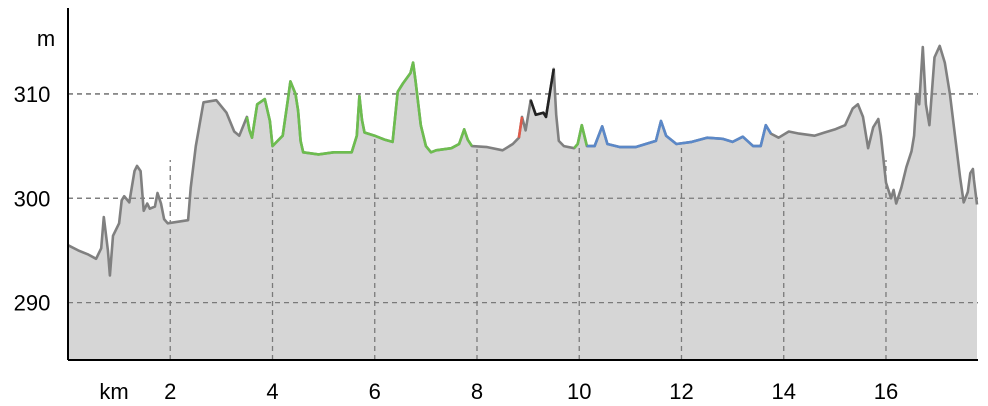  Describe the element at coordinates (170, 391) in the screenshot. I see `x-tick-label: 2` at that location.